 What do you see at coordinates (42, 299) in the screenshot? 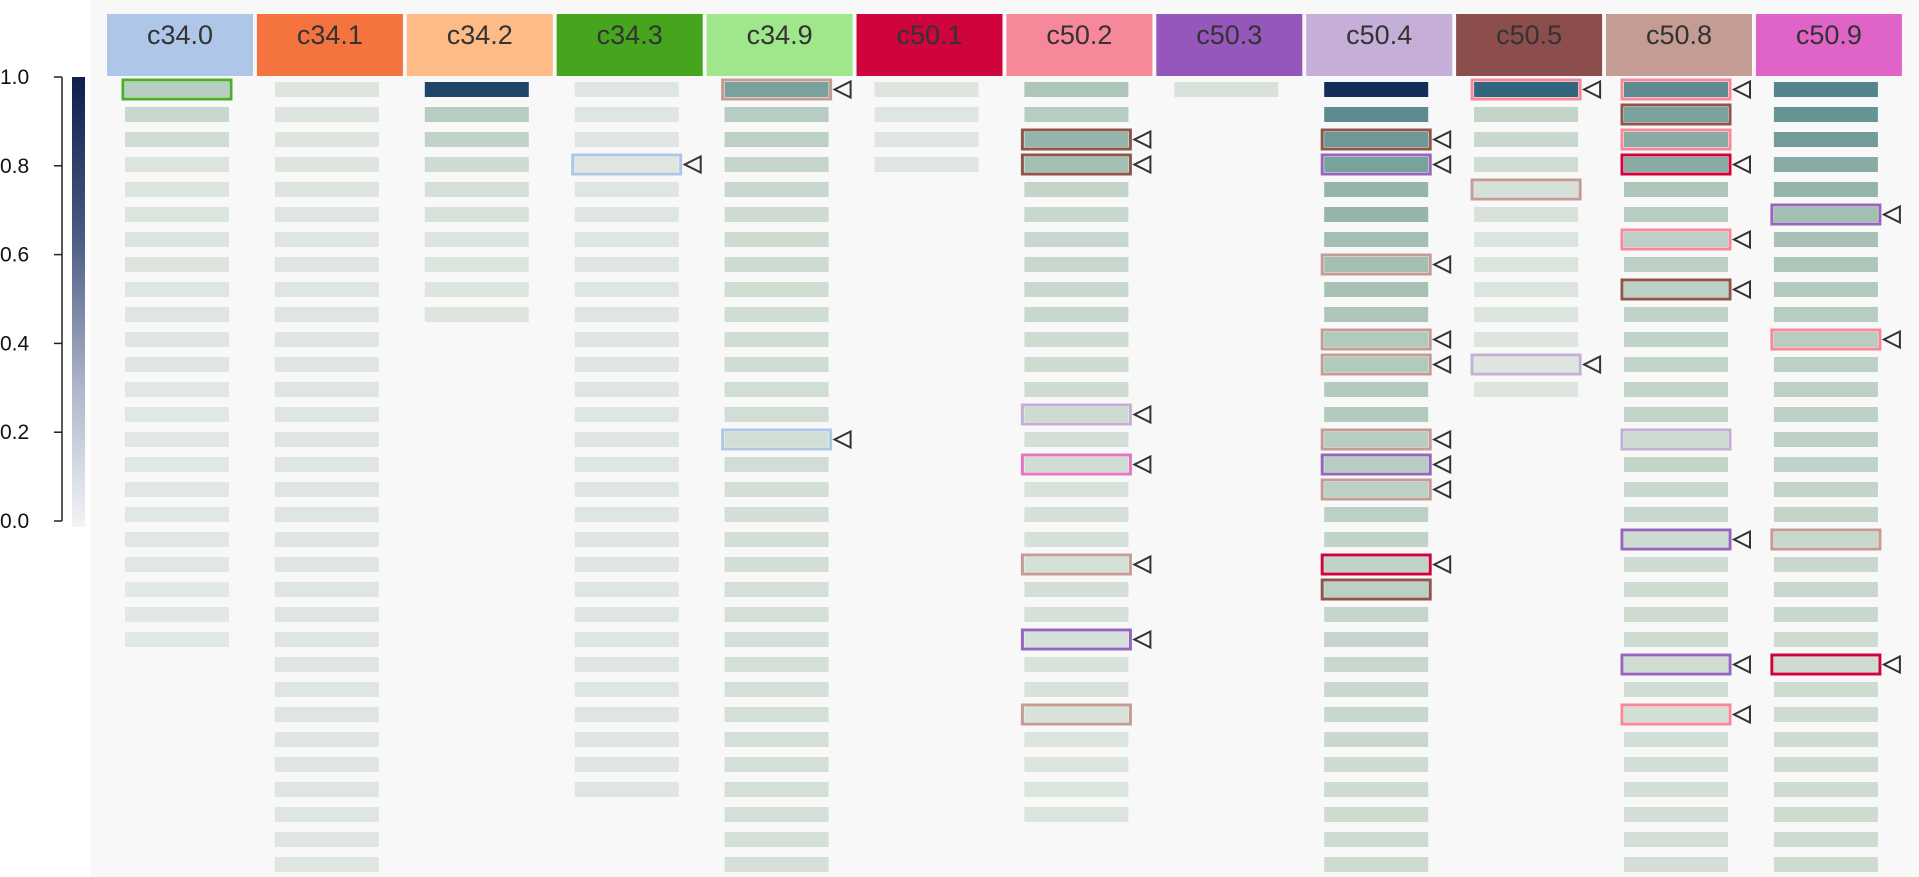
I see `colorbar: 1.0 0.8 0.6 0.4 0.2 0.0` at bounding box center [42, 299].